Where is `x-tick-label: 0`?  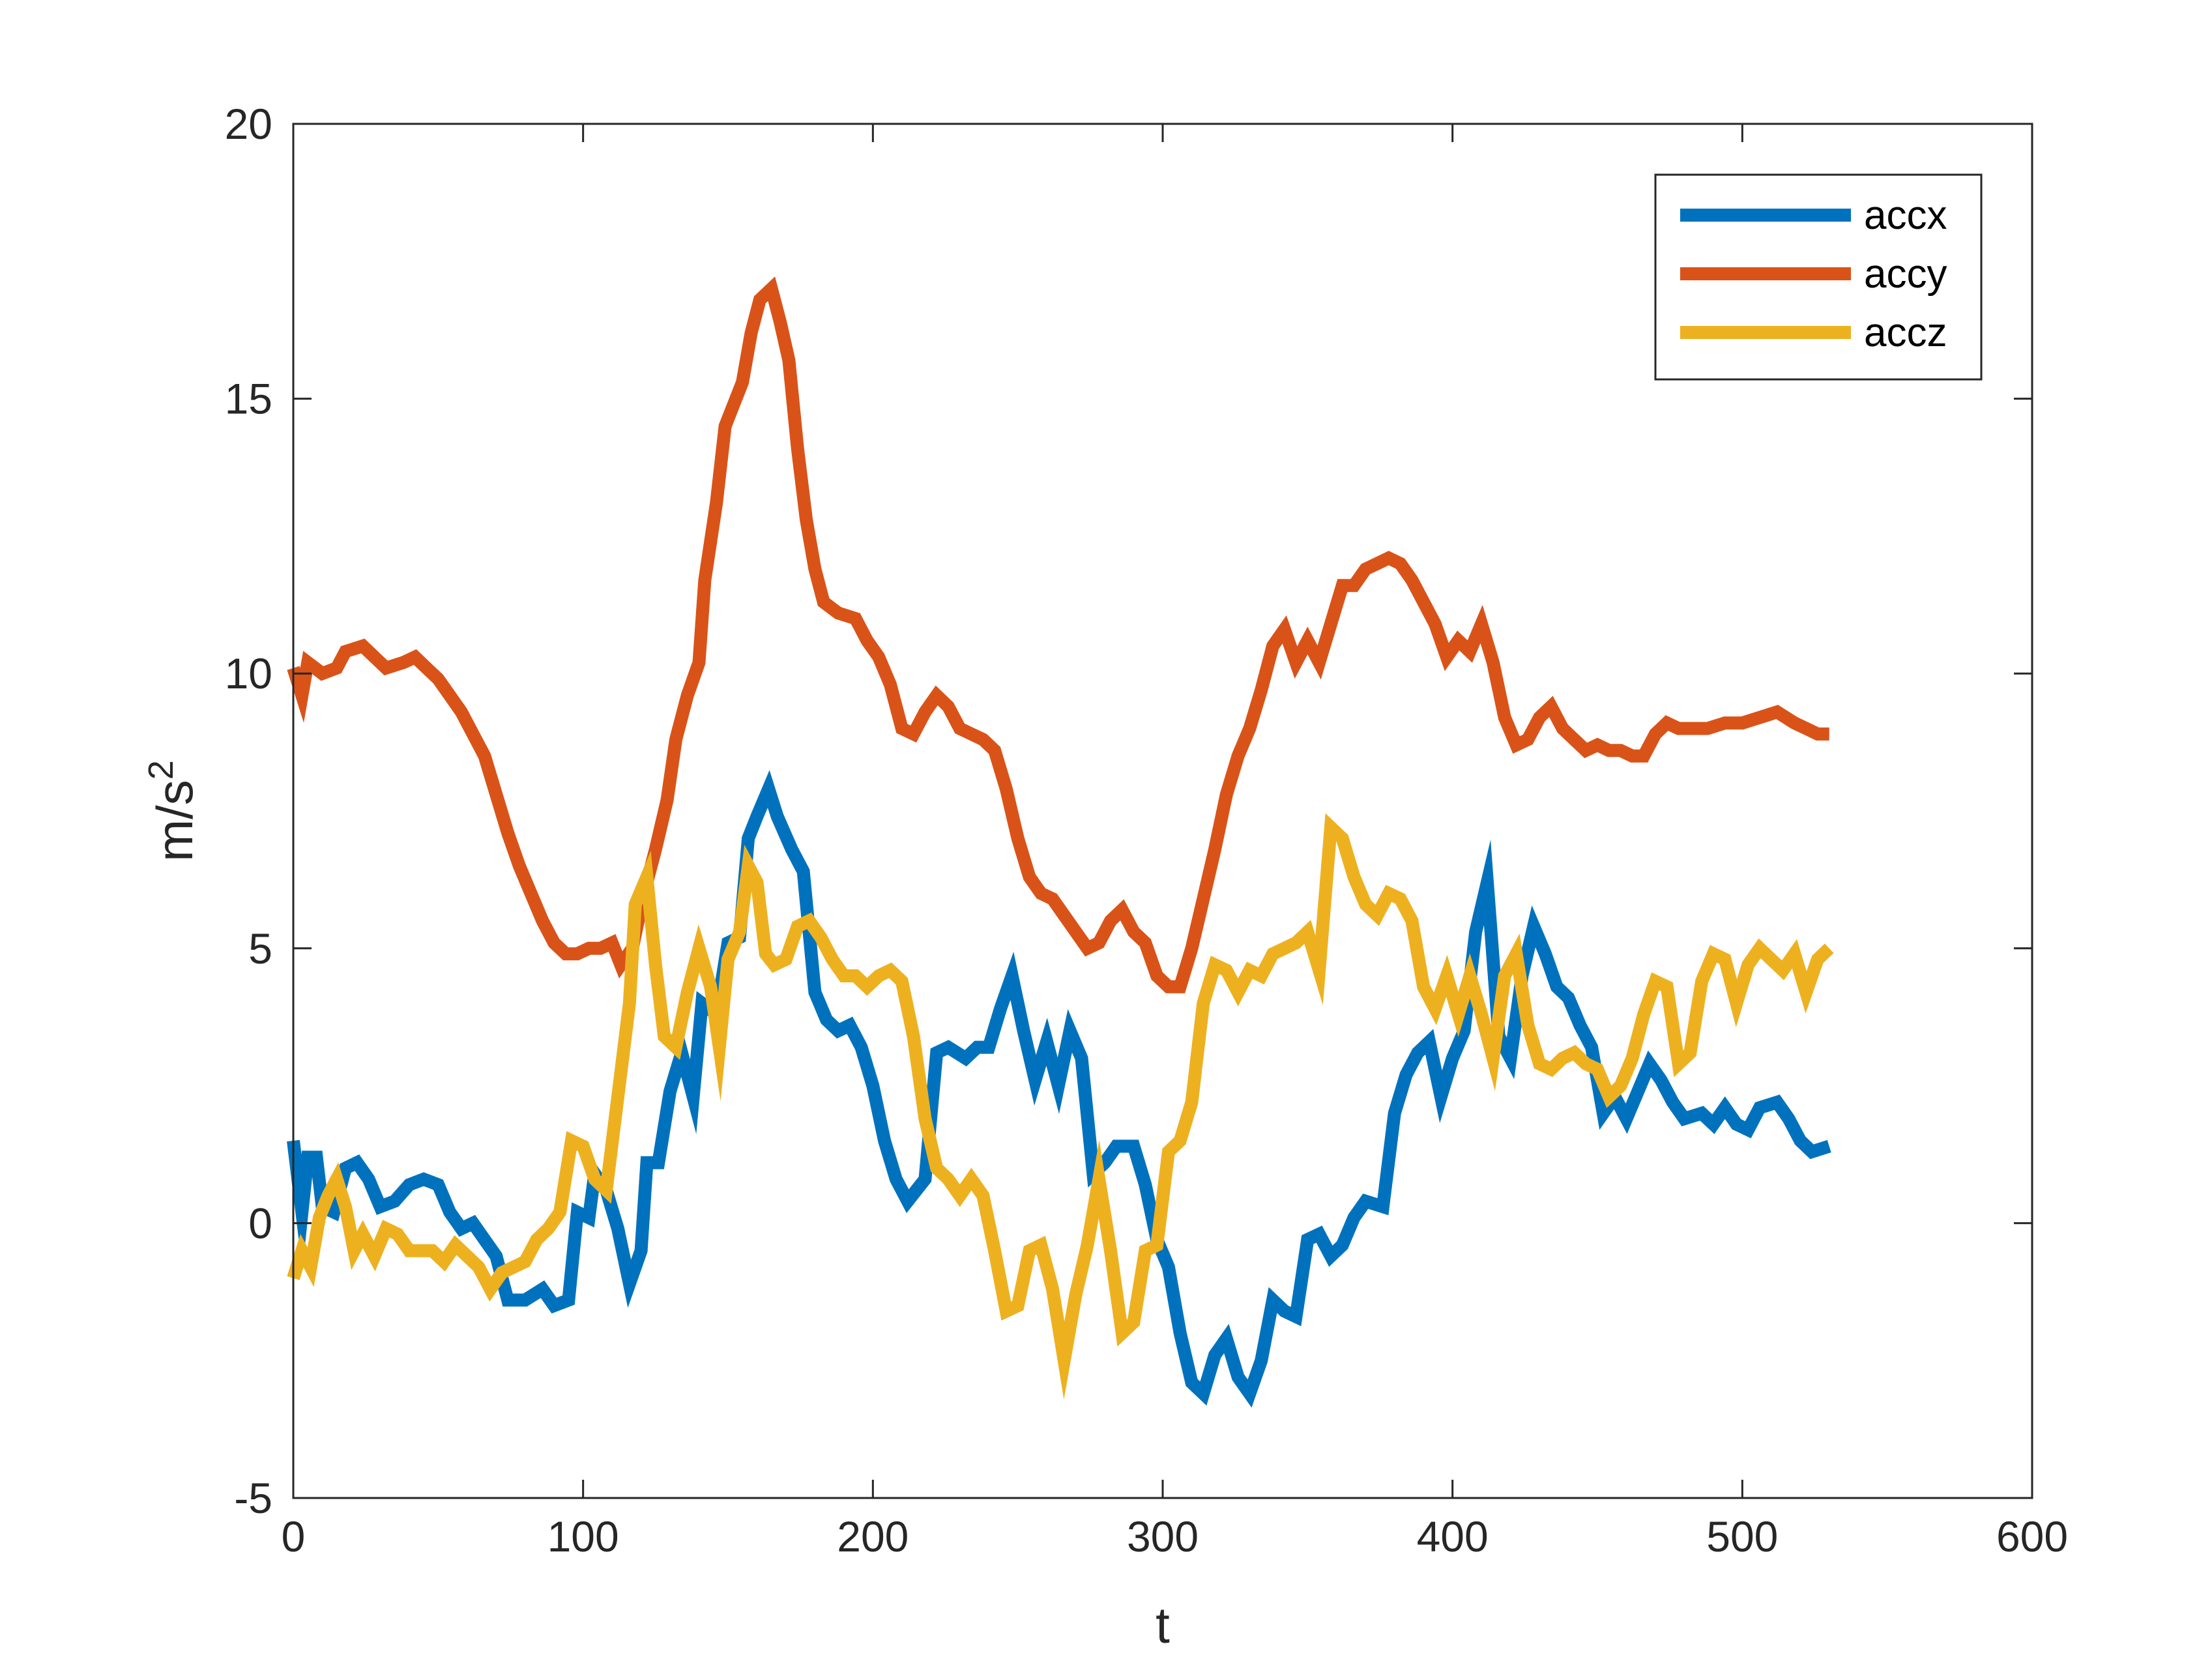 x-tick-label: 0 is located at coordinates (294, 1536).